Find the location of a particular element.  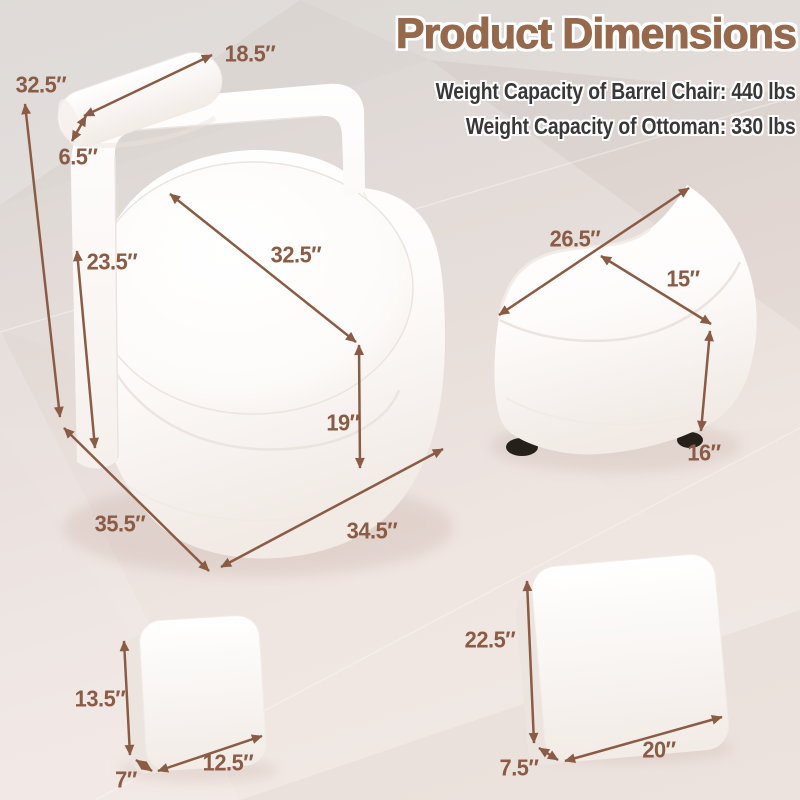

arrow-chair-seat-diameter is located at coordinates (263, 268).